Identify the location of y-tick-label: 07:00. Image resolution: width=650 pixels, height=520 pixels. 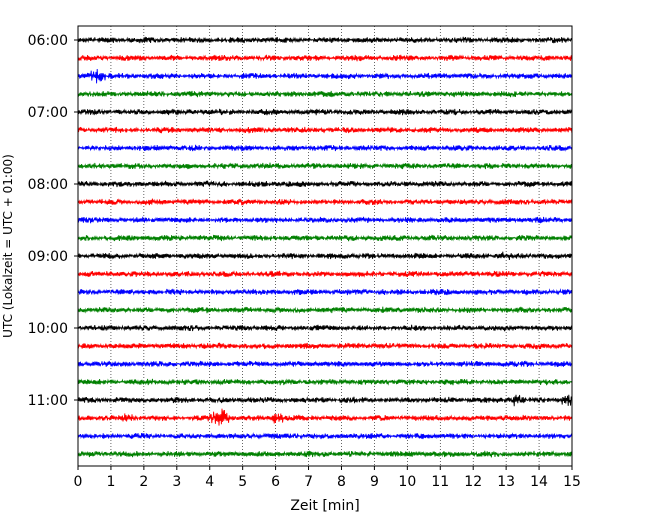
(48, 113).